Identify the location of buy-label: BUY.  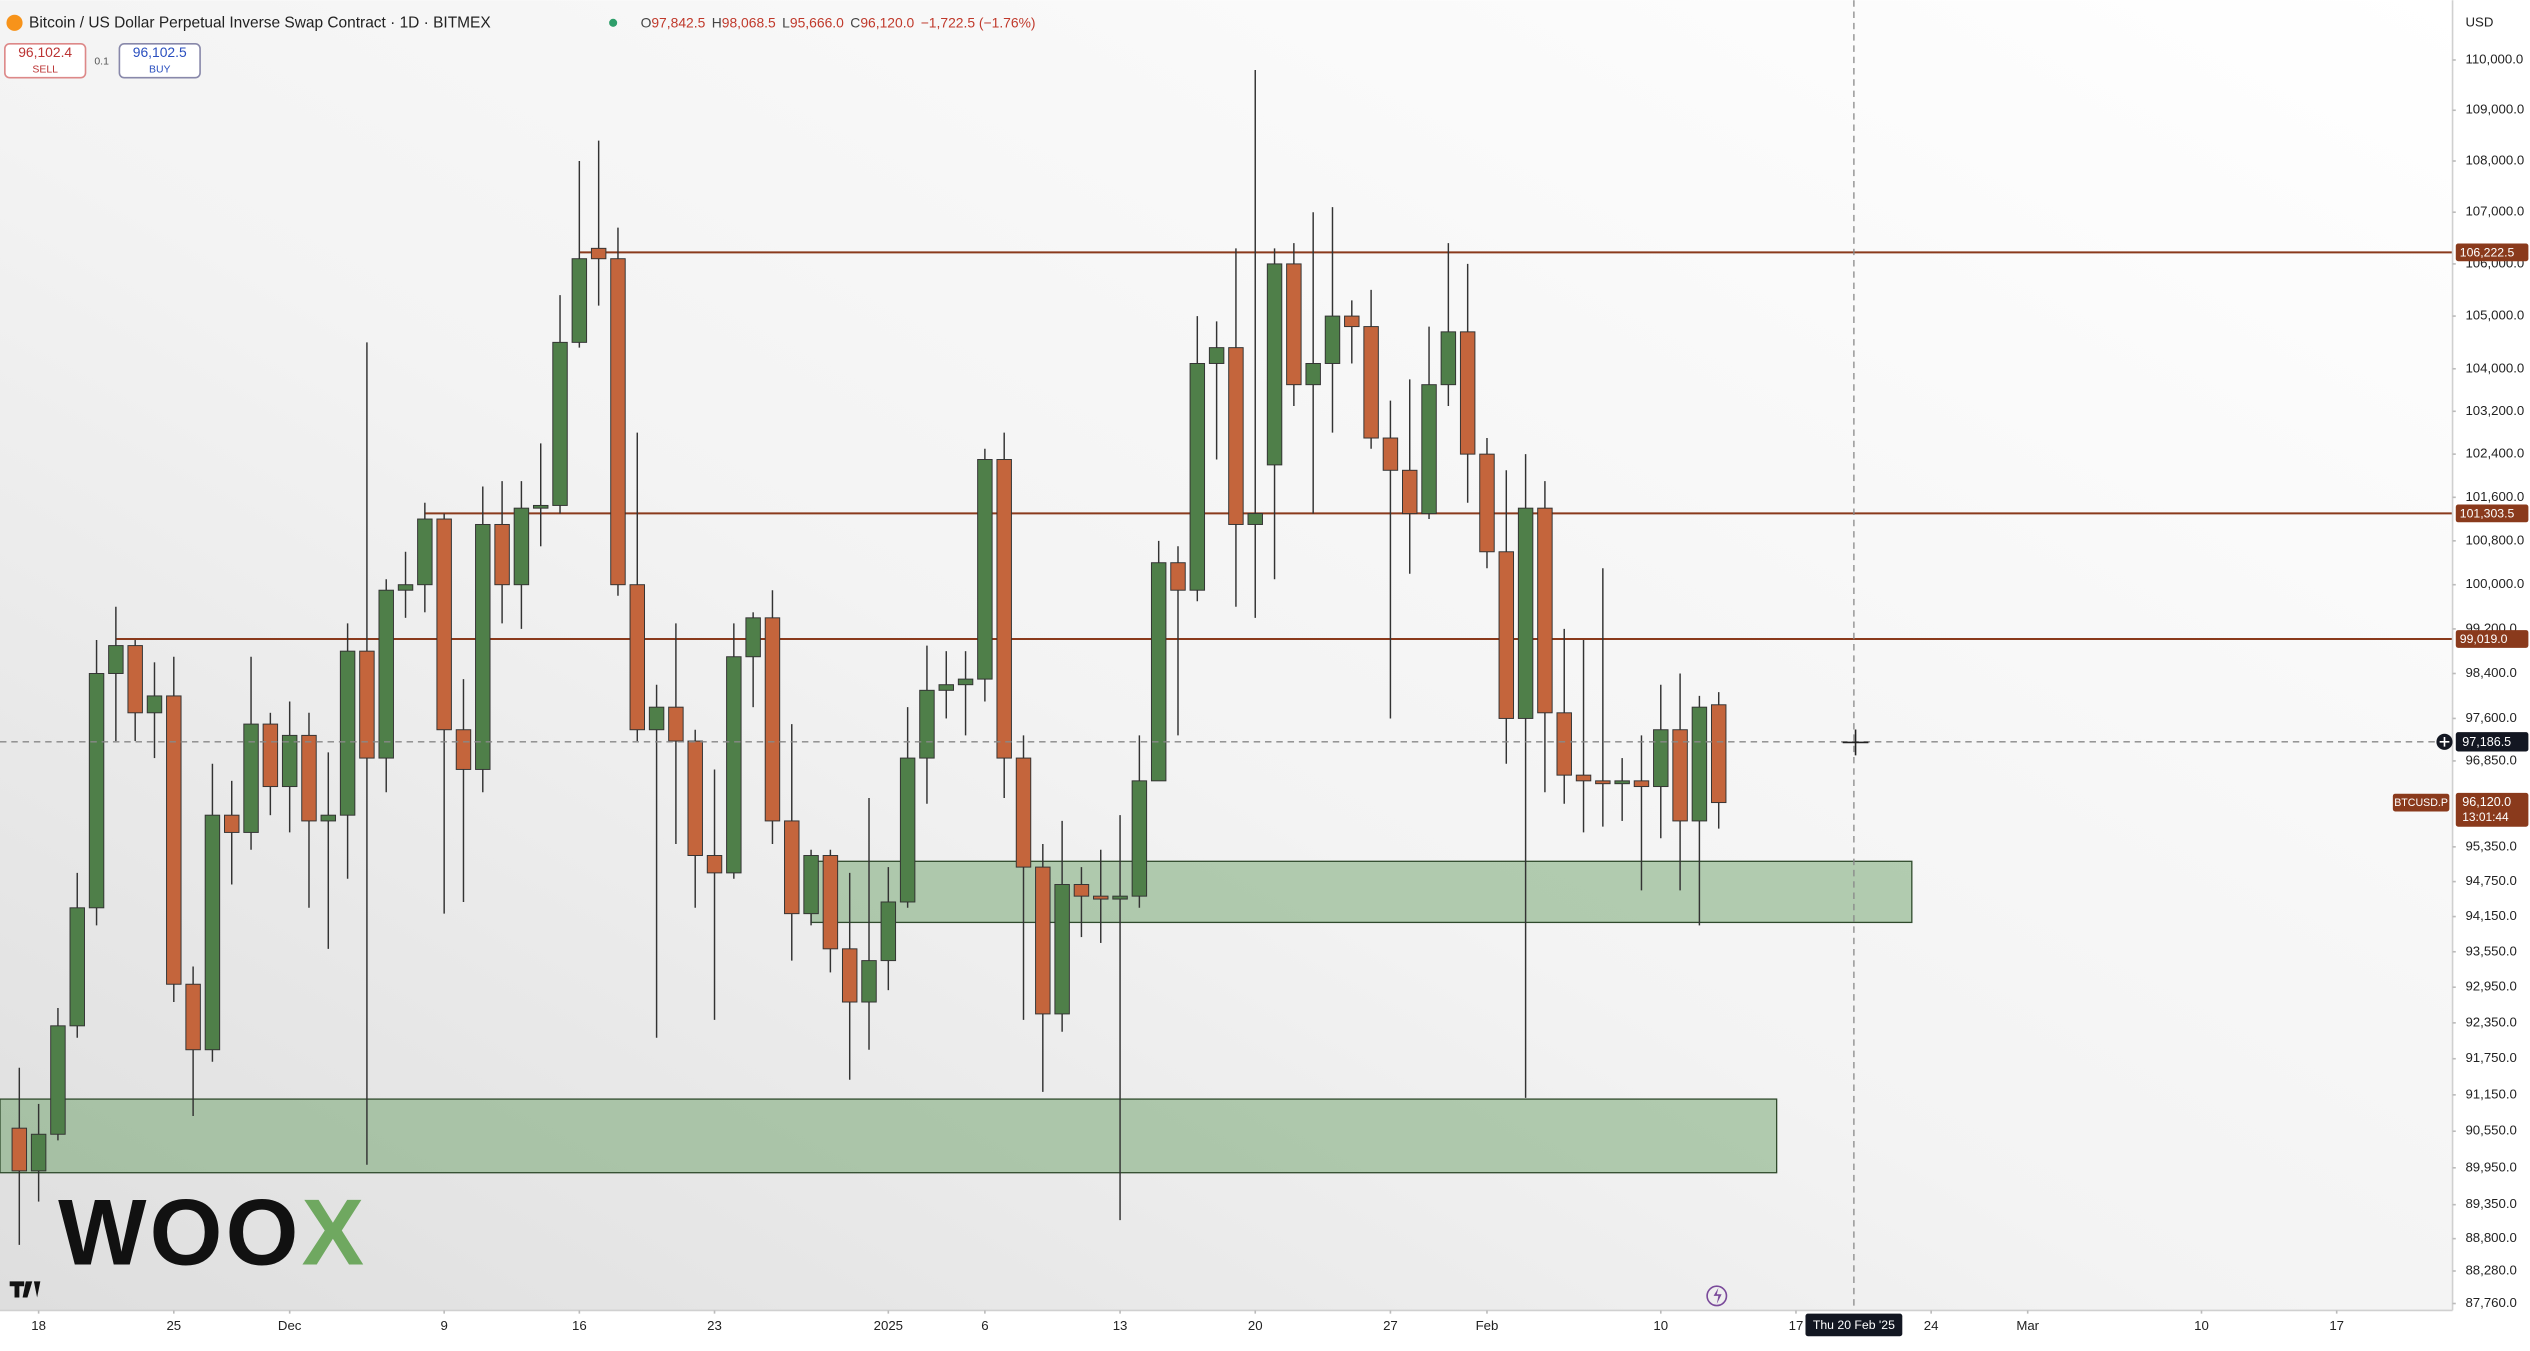
(160, 69).